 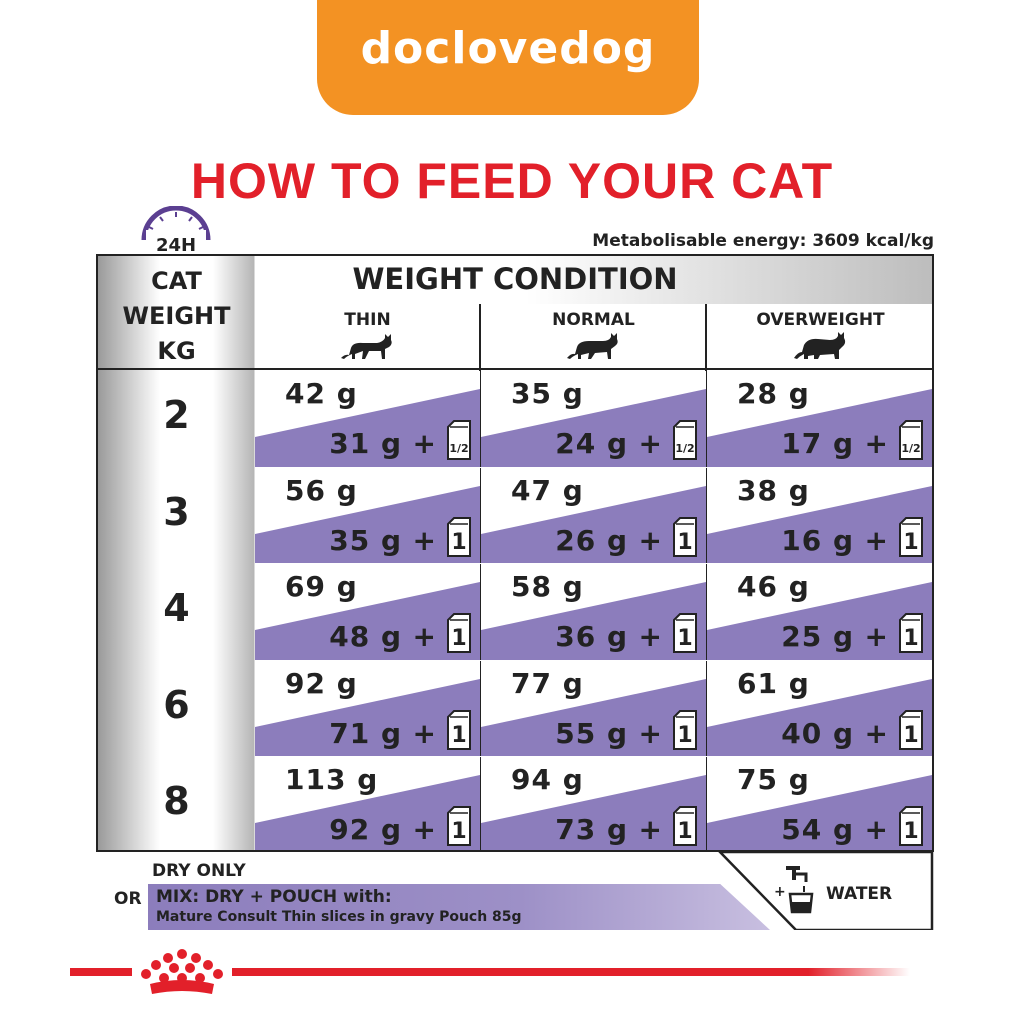 I want to click on feeding-cell: 75 g 54 g +1, so click(x=819, y=803).